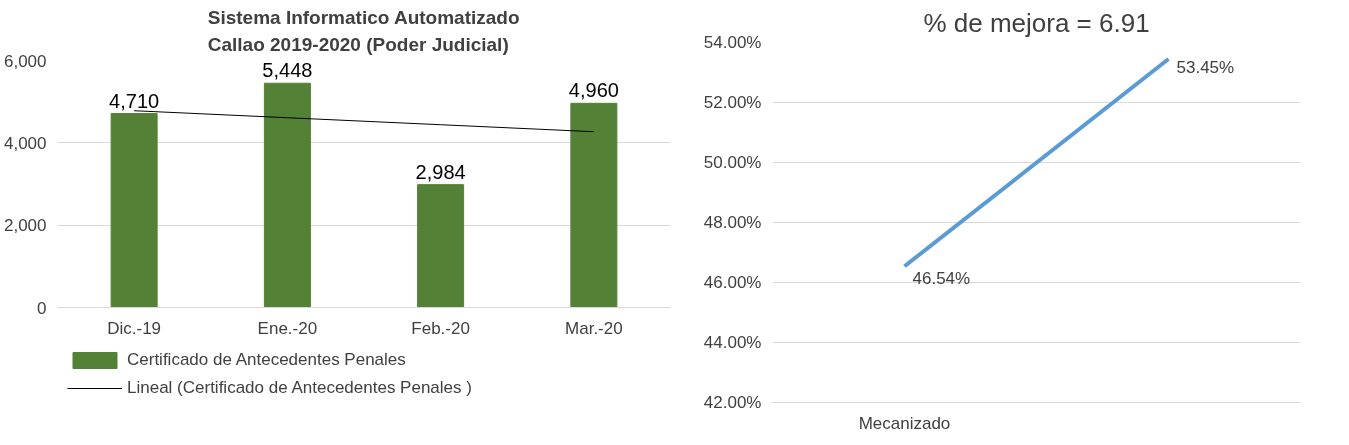 Image resolution: width=1349 pixels, height=445 pixels. What do you see at coordinates (25, 226) in the screenshot?
I see `y-tick-label: 2,000` at bounding box center [25, 226].